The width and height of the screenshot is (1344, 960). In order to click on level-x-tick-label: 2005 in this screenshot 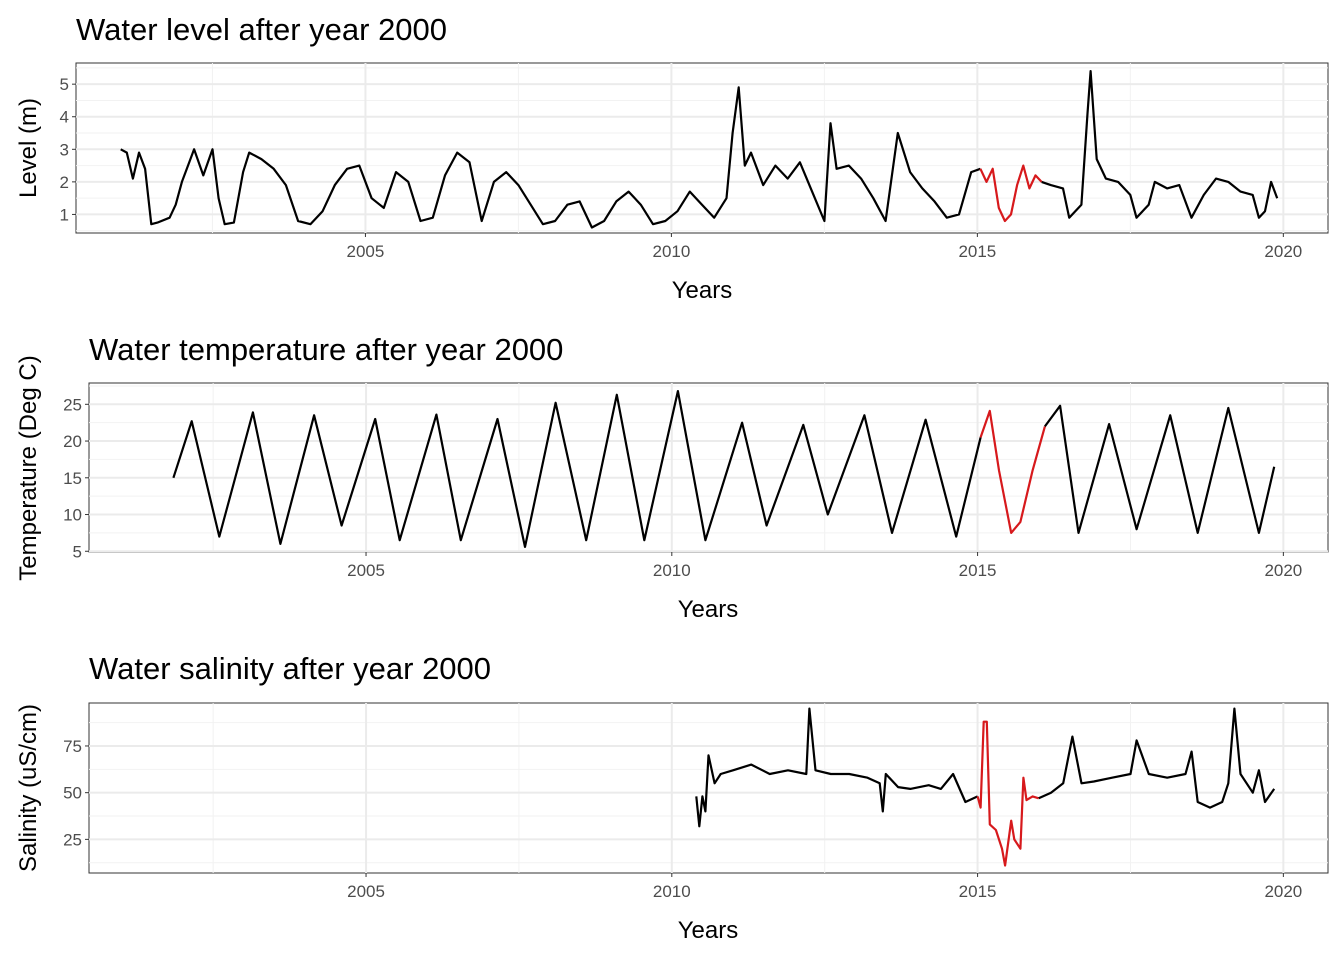, I will do `click(366, 251)`.